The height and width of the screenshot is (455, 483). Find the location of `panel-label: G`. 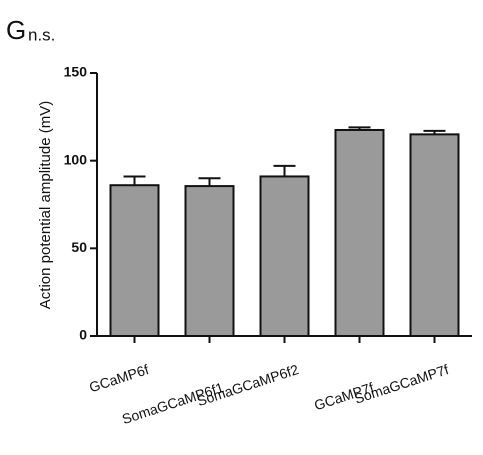

panel-label: G is located at coordinates (16, 30).